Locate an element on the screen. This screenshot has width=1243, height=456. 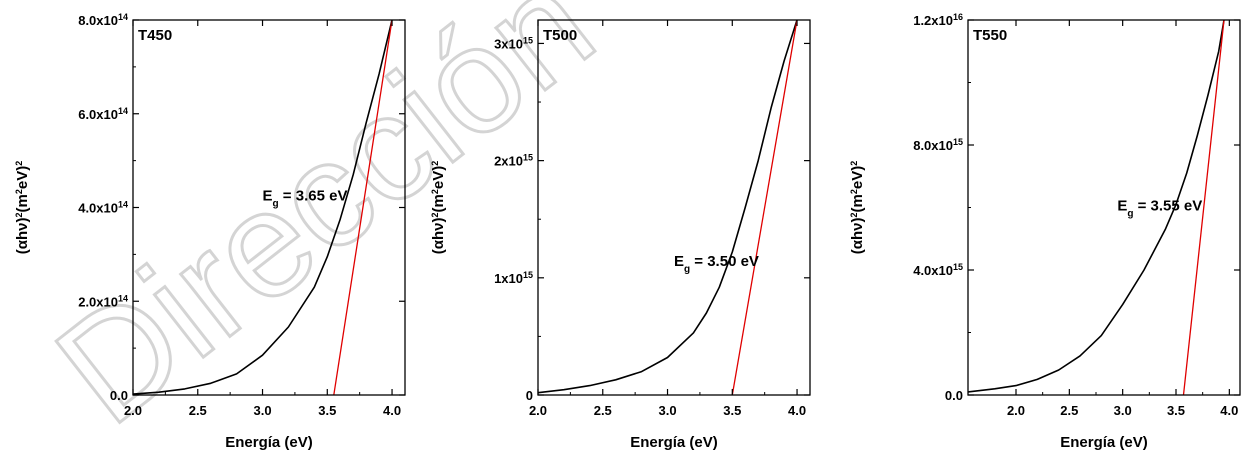
y-tick-label: 2.0x10¹⁴ is located at coordinates (103, 301).